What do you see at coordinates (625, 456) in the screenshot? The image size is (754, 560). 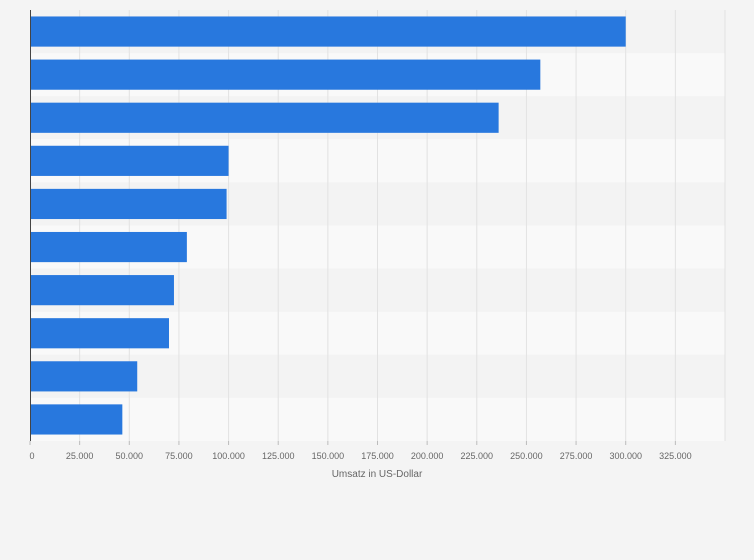 I see `x-tick-label: 300.000` at bounding box center [625, 456].